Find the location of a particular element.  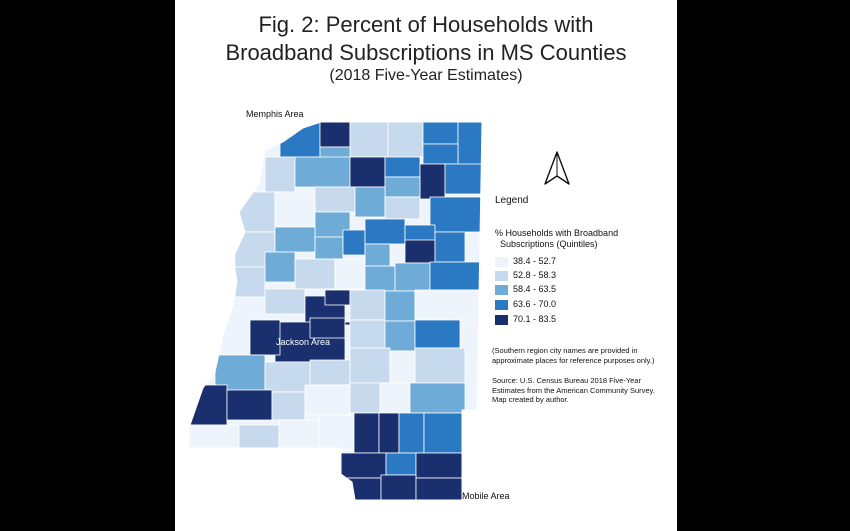

county-h4 is located at coordinates (327, 400).